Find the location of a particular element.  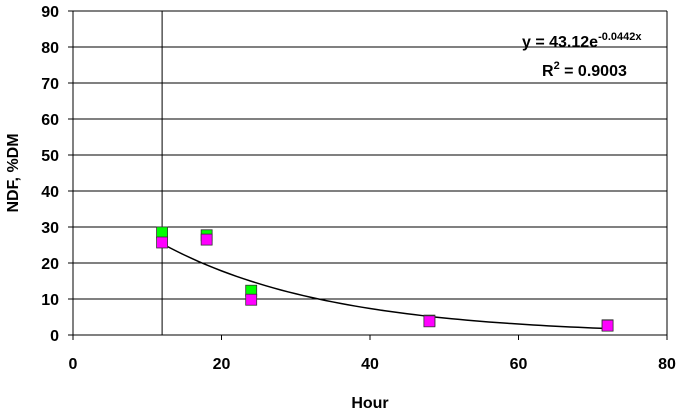

y-tick-label: 70 is located at coordinates (50, 84).